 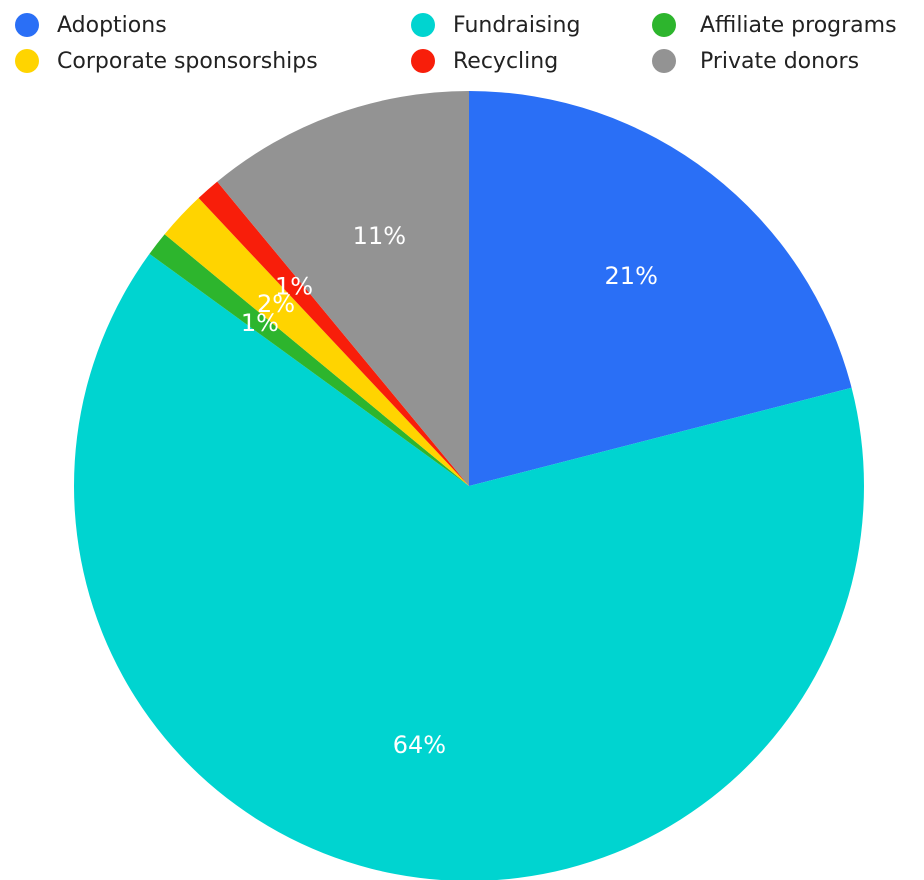 What do you see at coordinates (505, 61) in the screenshot?
I see `legend-label: Recycling` at bounding box center [505, 61].